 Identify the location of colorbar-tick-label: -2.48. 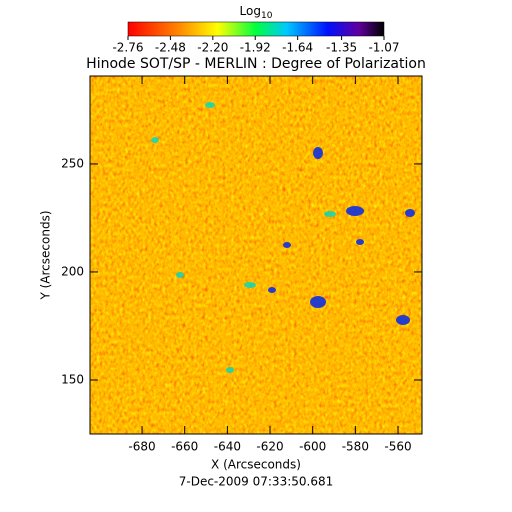
(170, 48).